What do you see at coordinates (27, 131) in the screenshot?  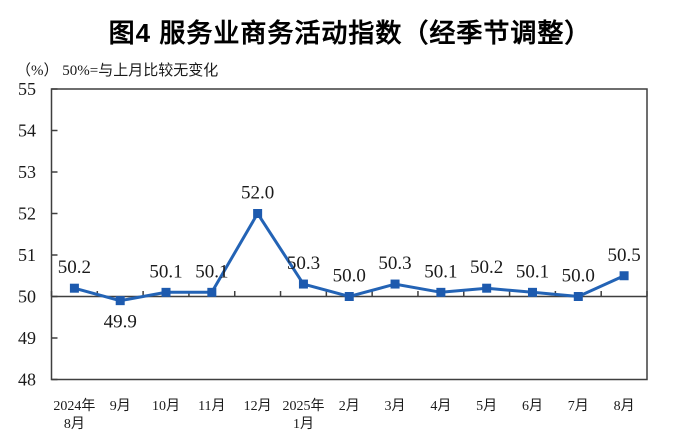 I see `y-axis-label: 54` at bounding box center [27, 131].